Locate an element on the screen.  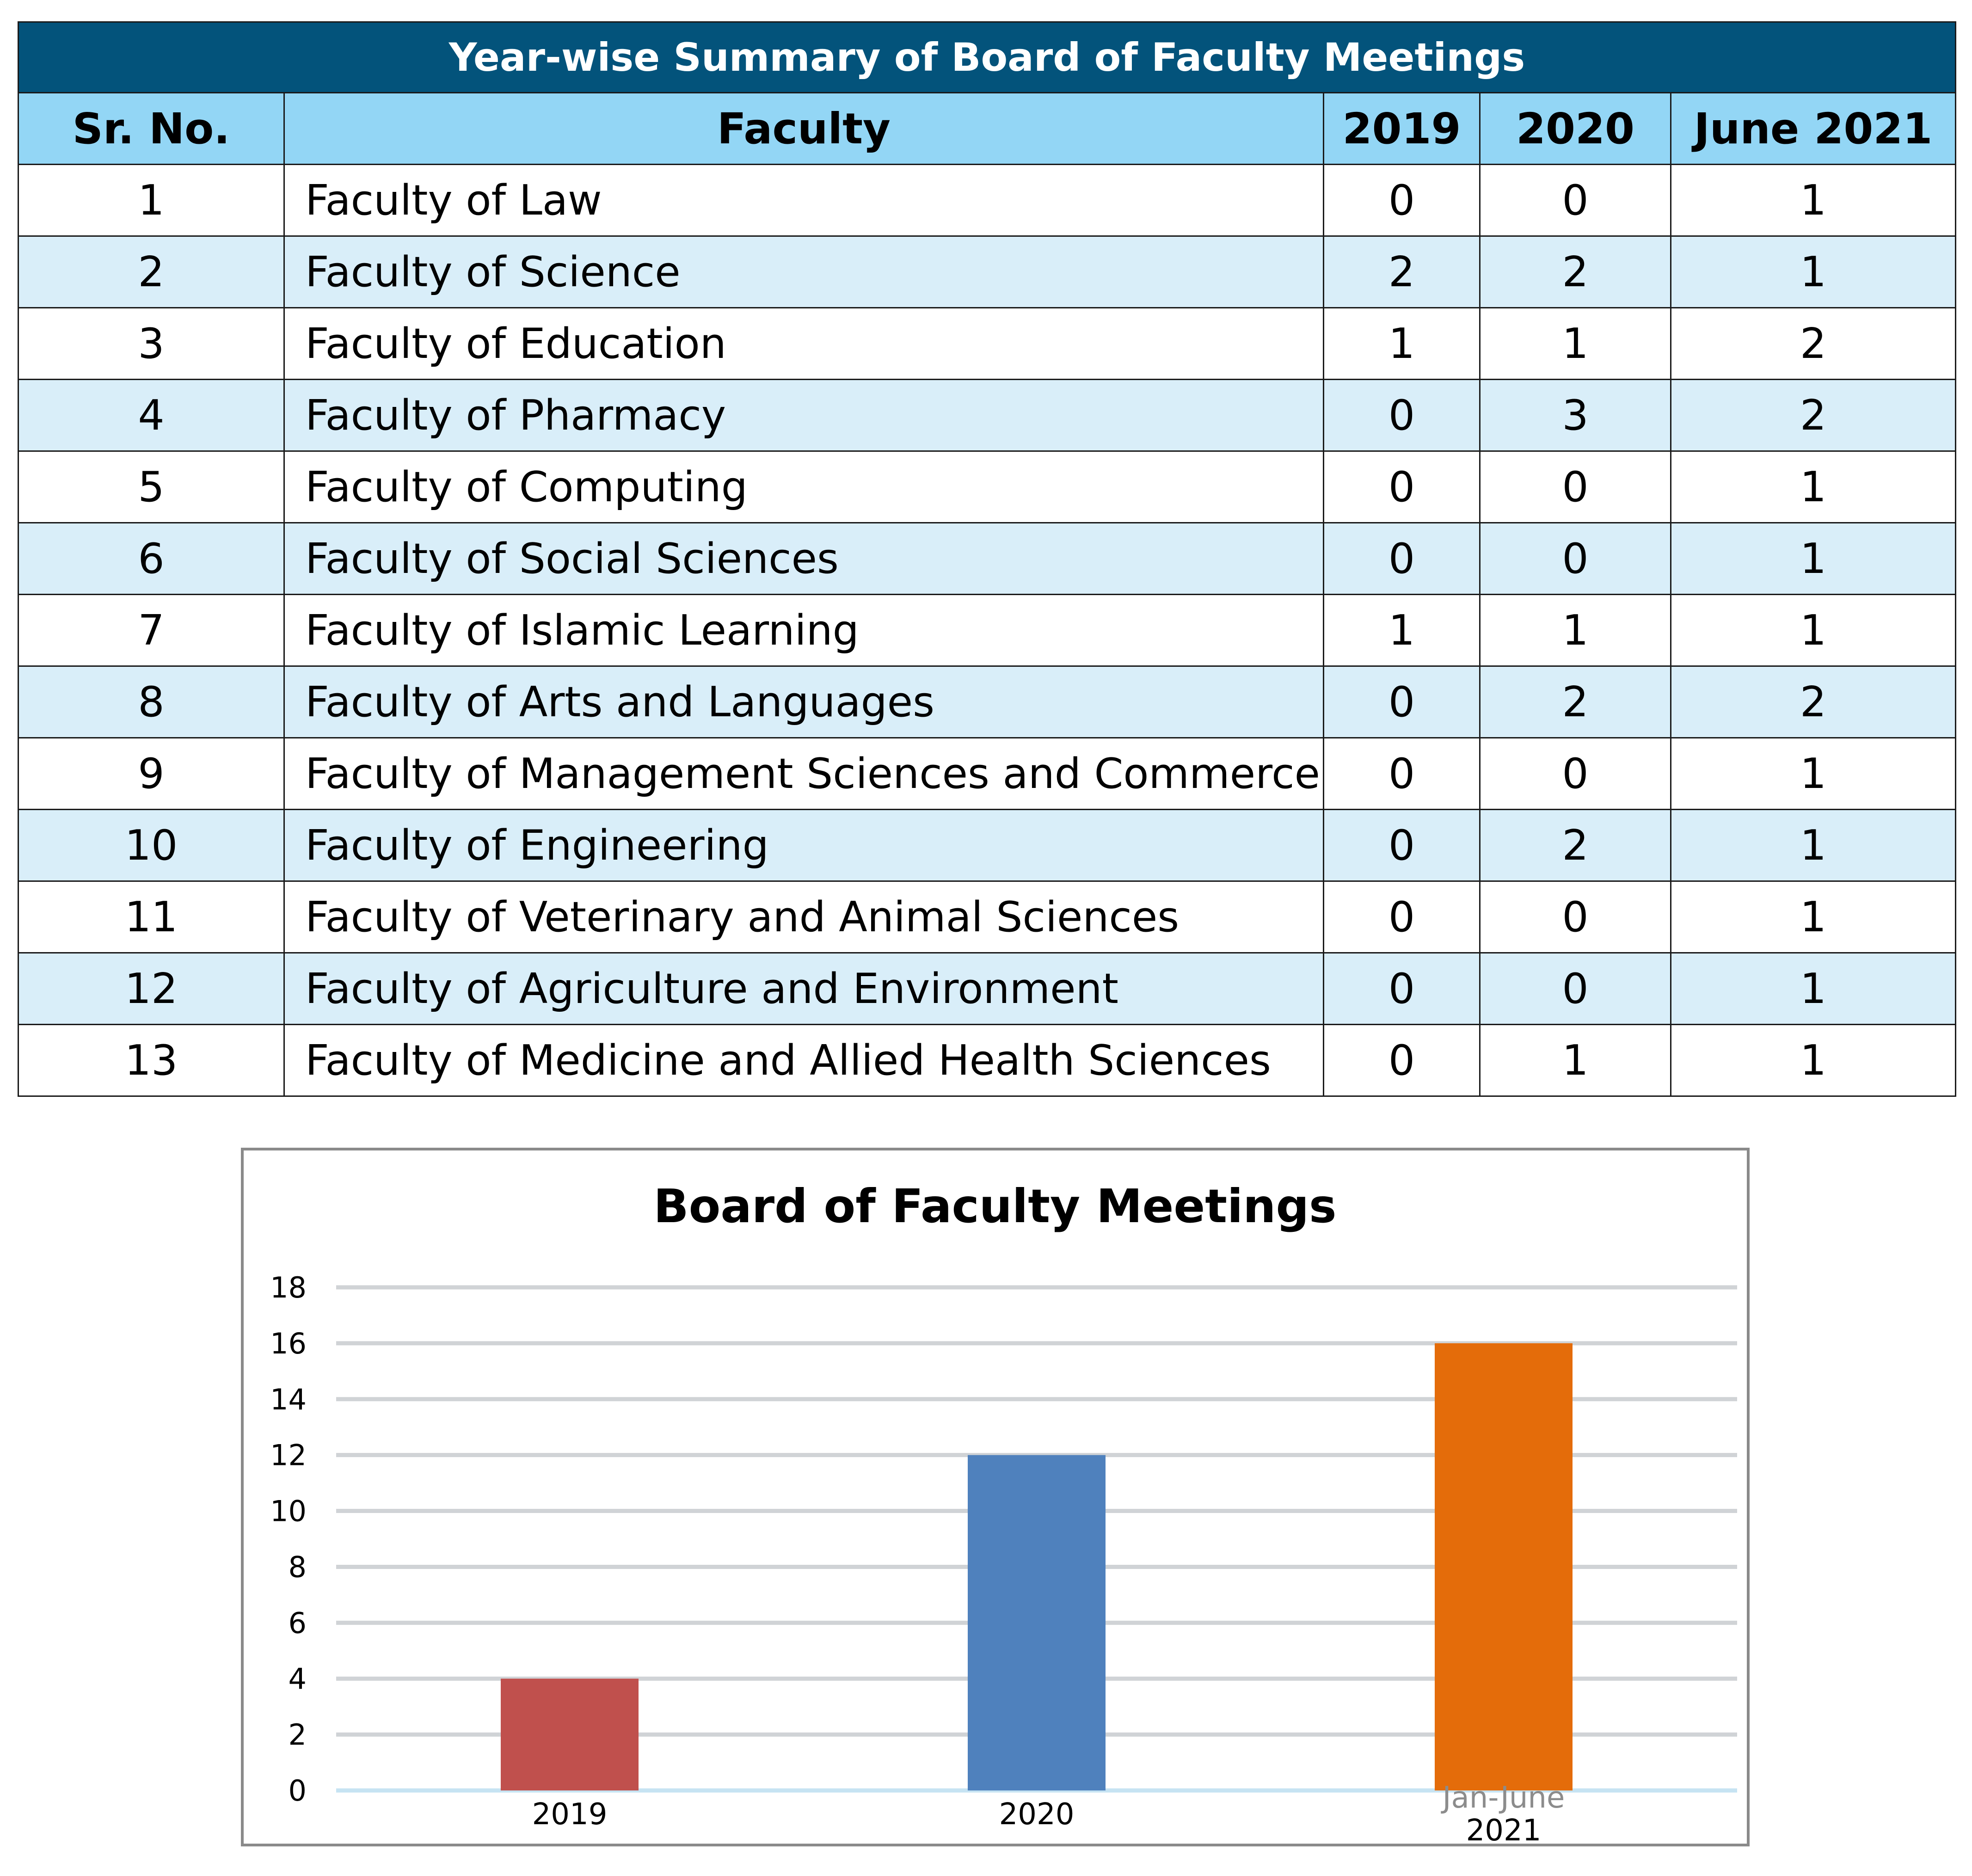
table-row: 7 Faculty of Islamic Learning 1 1 1 is located at coordinates (988, 630).